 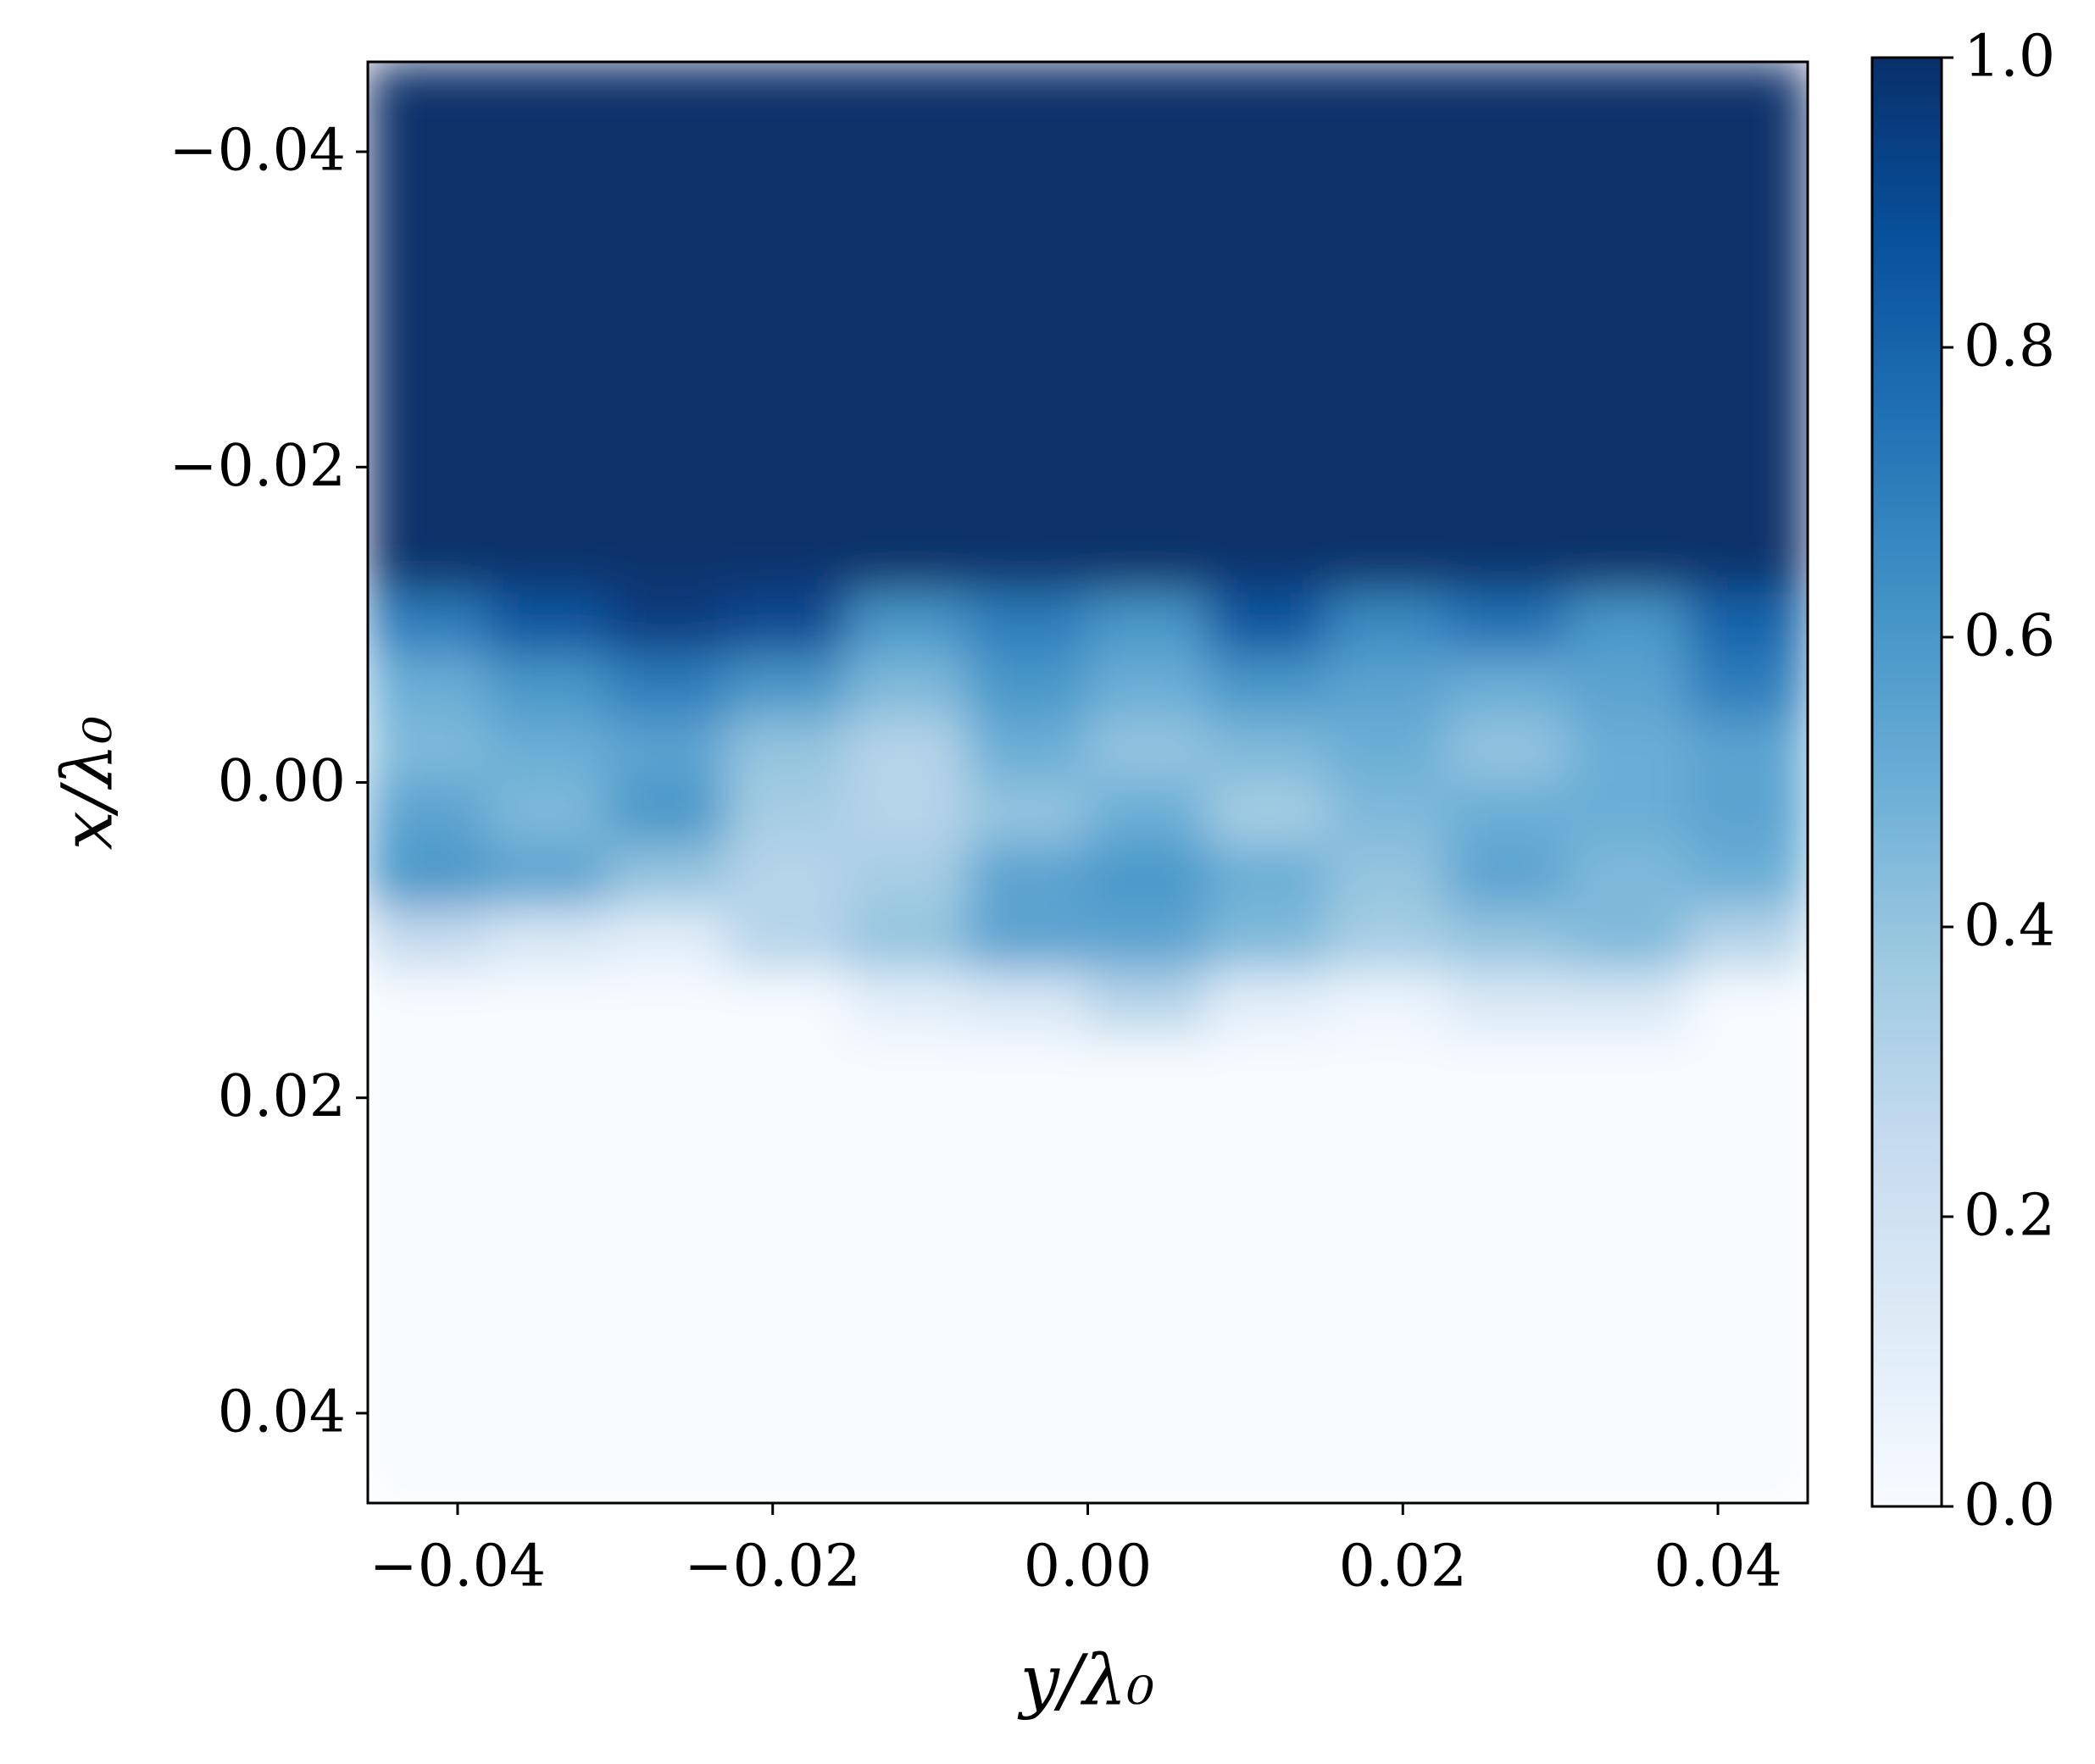 What do you see at coordinates (282, 782) in the screenshot?
I see `y-tick-label: 0.00` at bounding box center [282, 782].